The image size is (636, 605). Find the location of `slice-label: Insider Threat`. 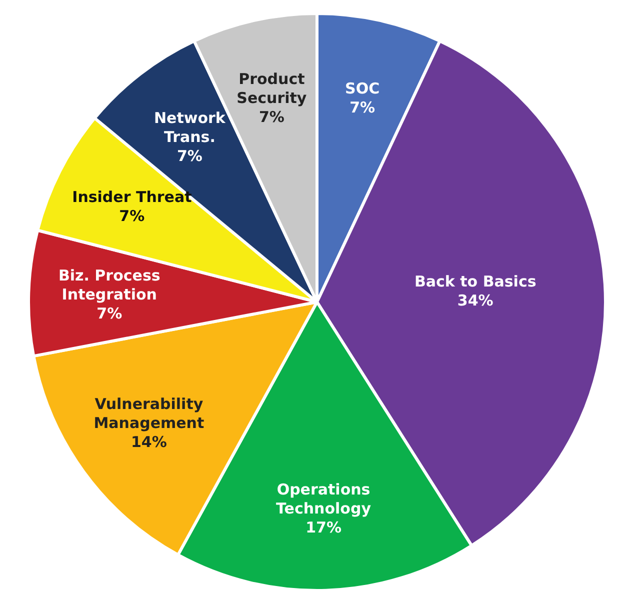

slice-label: Insider Threat is located at coordinates (132, 197).